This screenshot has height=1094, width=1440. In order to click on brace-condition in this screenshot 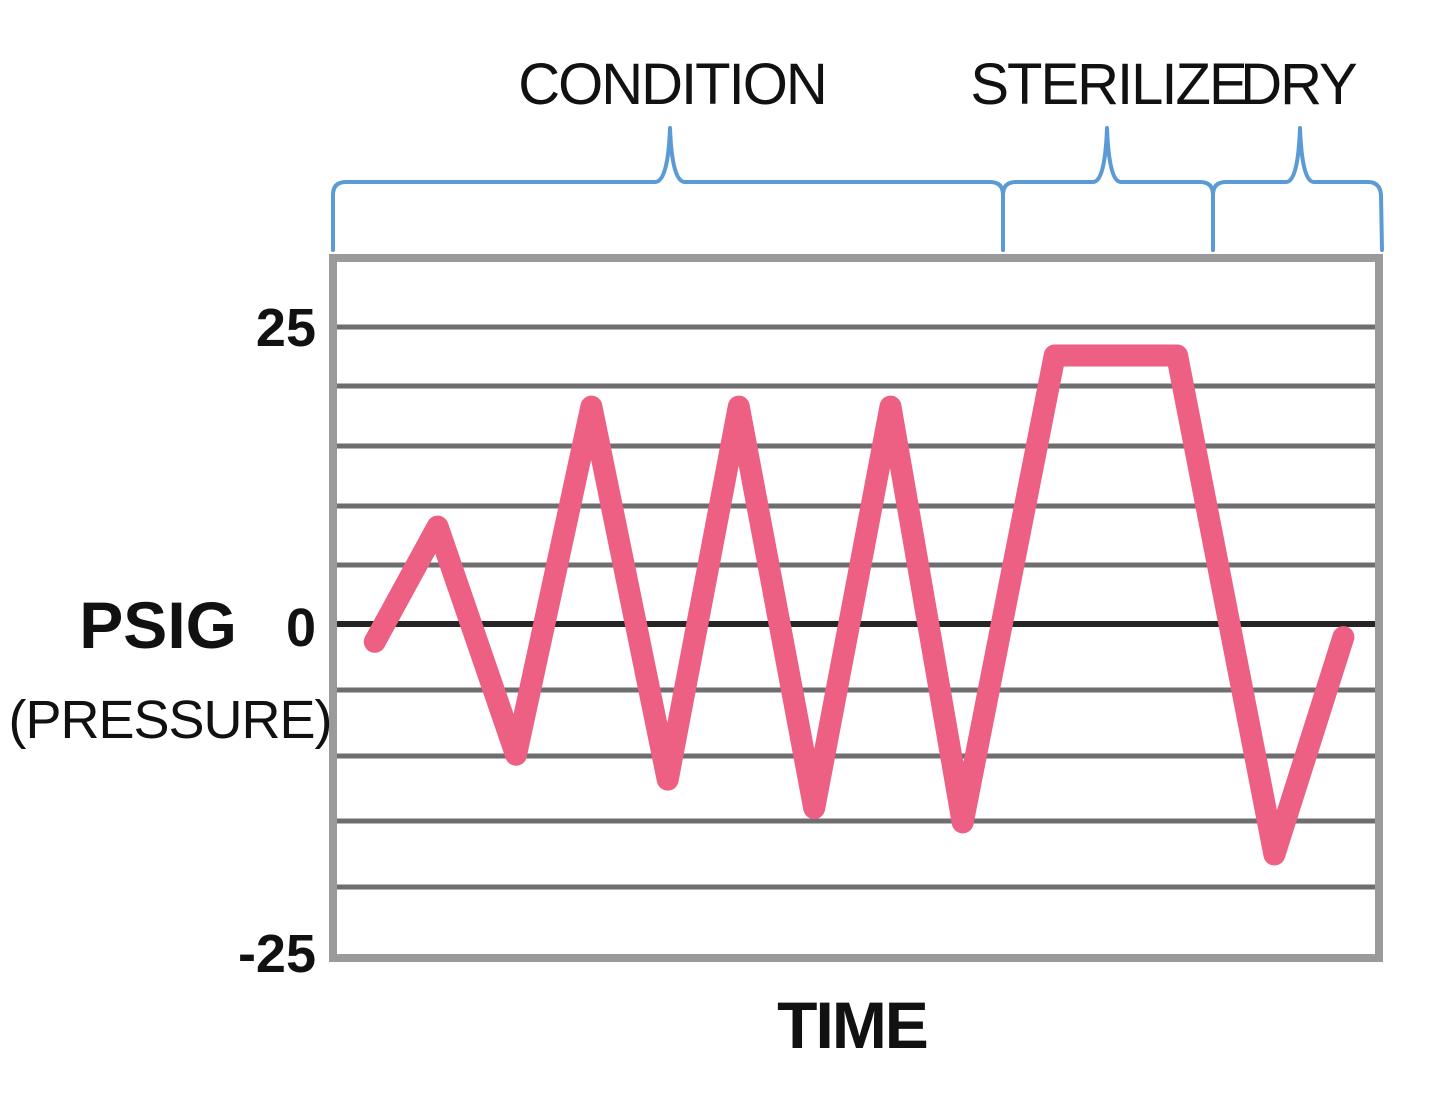, I will do `click(668, 189)`.